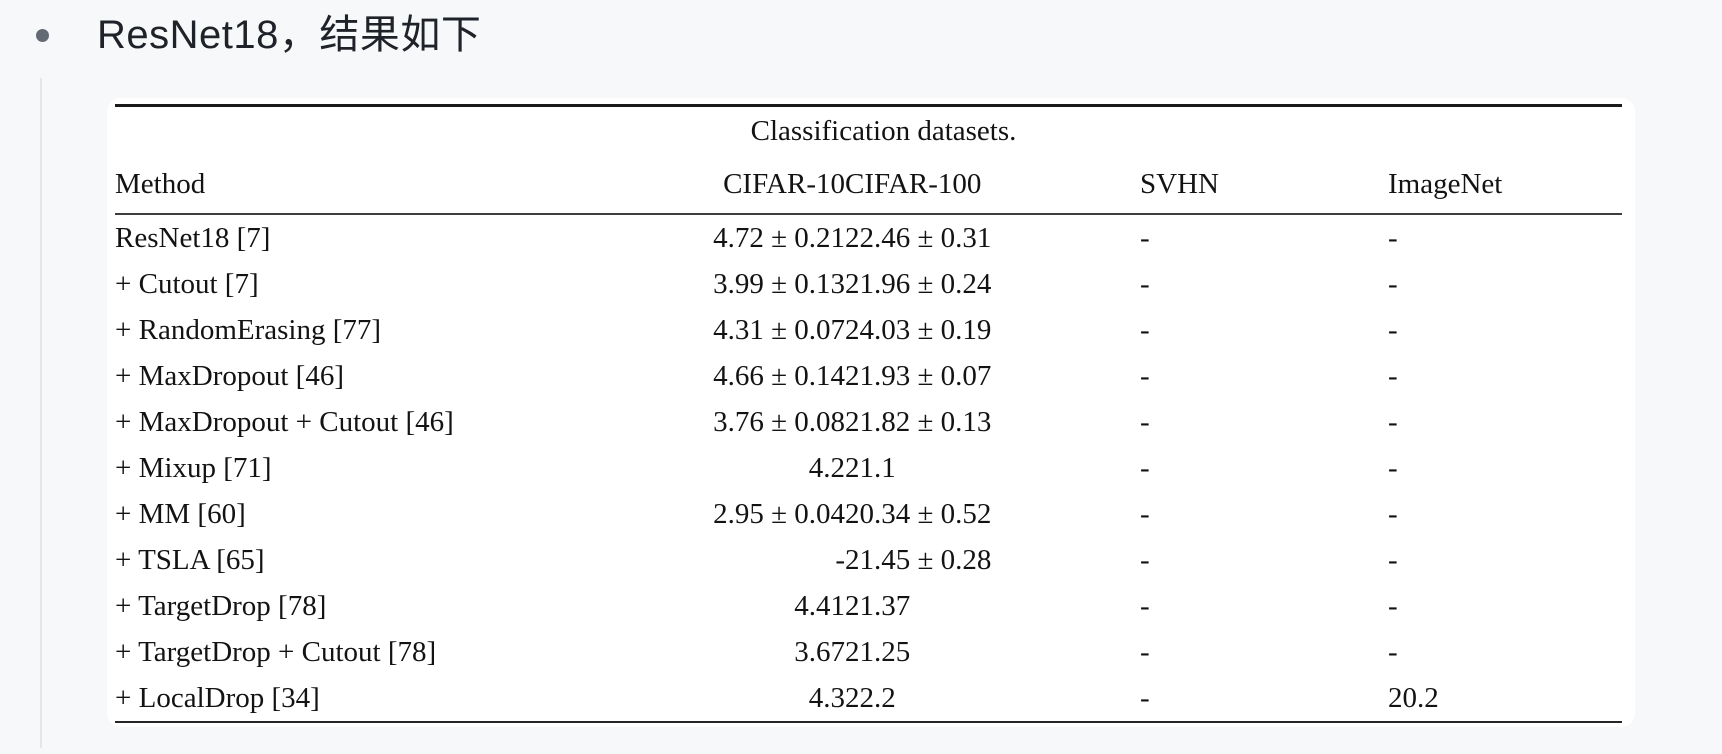 The image size is (1722, 754). What do you see at coordinates (779, 375) in the screenshot?
I see `cell-cifar10: 4.66 ± 0.14` at bounding box center [779, 375].